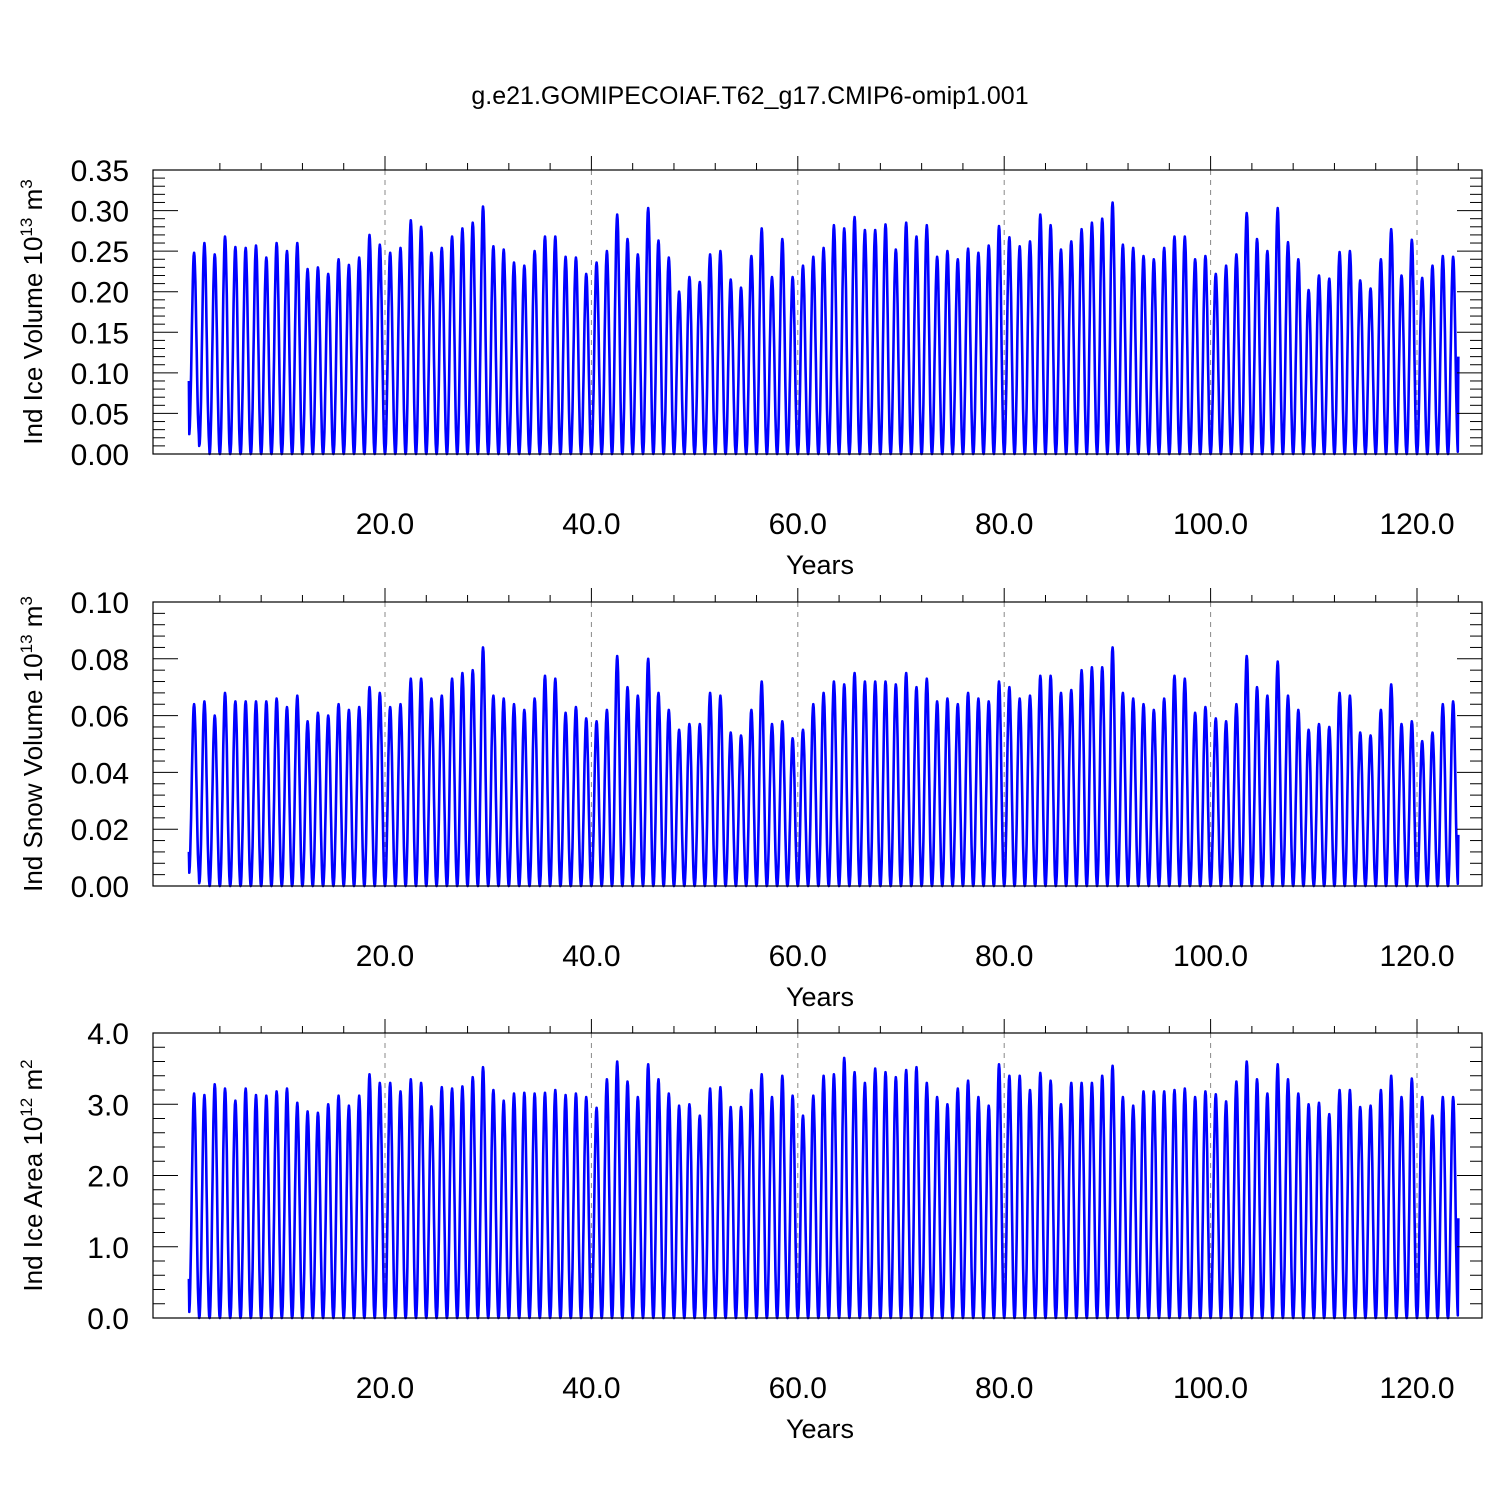  Describe the element at coordinates (100, 171) in the screenshot. I see `y-tick-label: 0.35` at that location.